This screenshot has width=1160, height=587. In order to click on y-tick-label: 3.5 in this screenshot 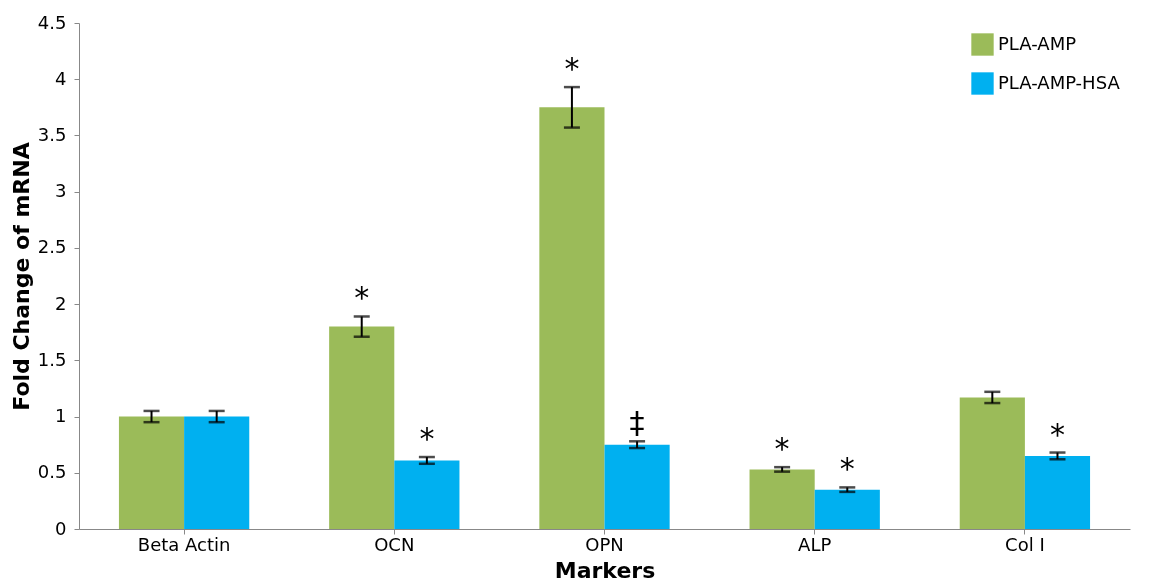, I will do `click(52, 134)`.